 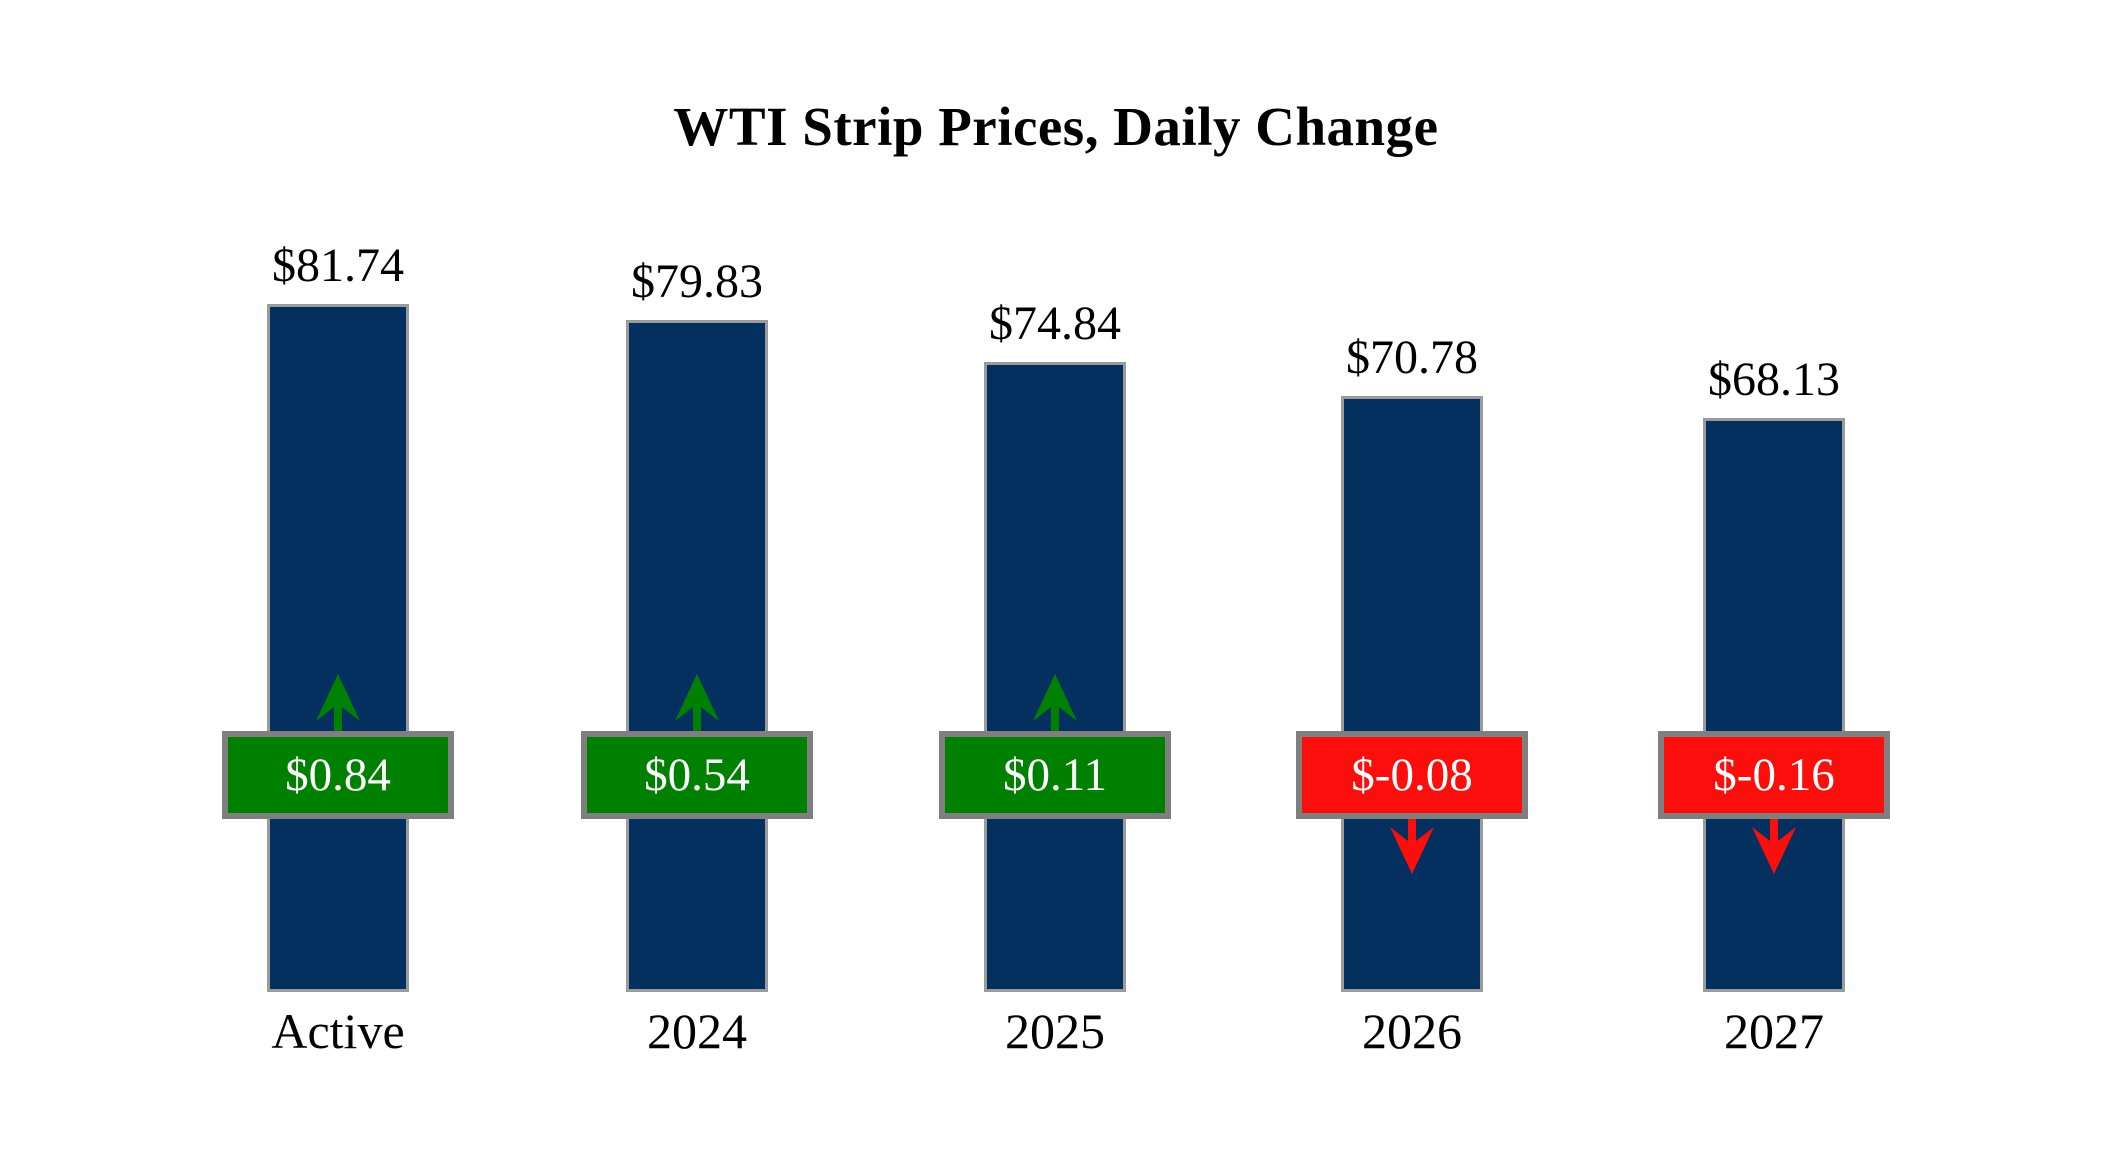 I want to click on price-label: $81.74, so click(x=338, y=265).